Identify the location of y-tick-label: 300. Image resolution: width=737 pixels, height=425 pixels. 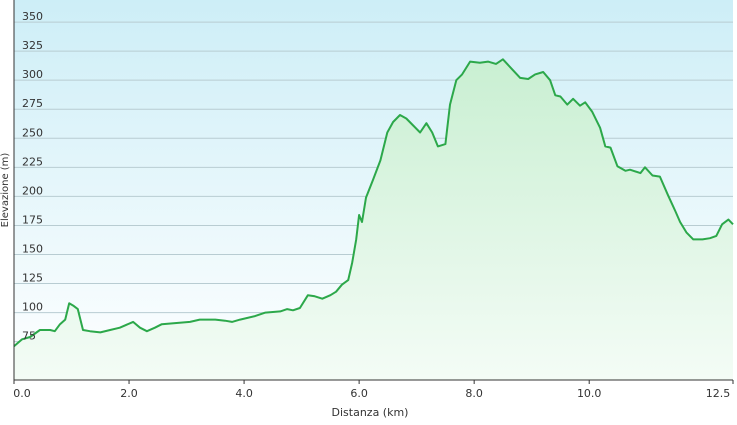
(32, 74).